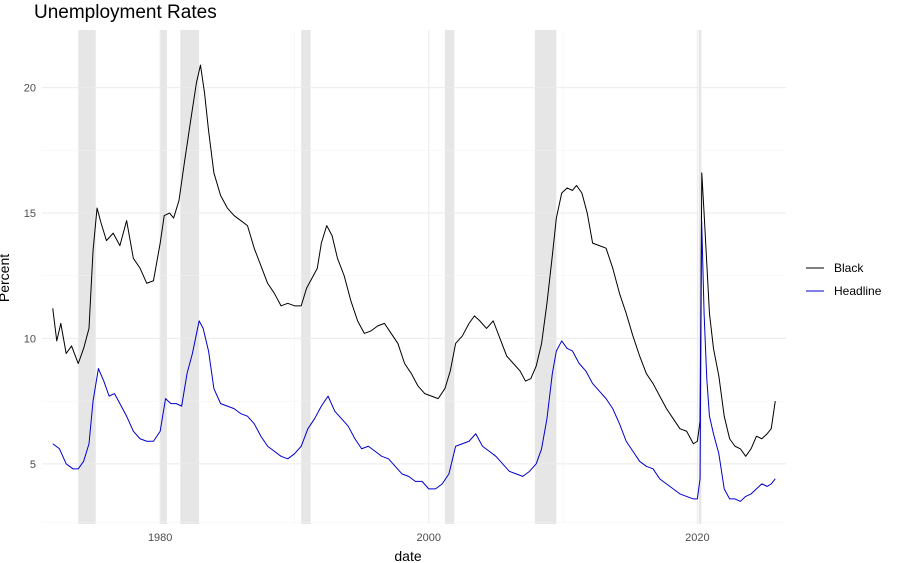 The height and width of the screenshot is (563, 897). I want to click on y-tick-label: 20, so click(30, 89).